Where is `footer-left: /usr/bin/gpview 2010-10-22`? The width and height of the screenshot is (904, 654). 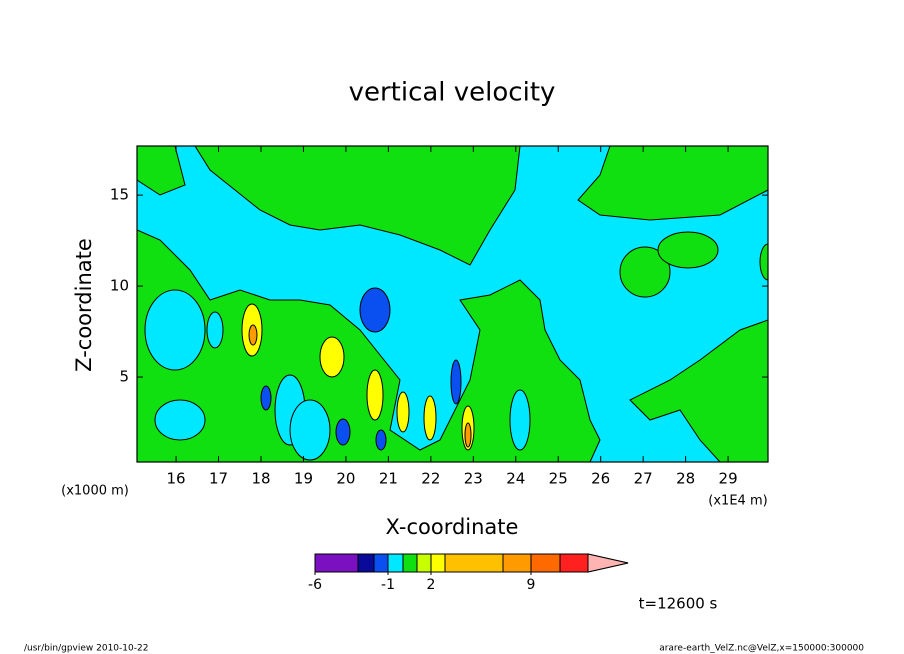 footer-left: /usr/bin/gpview 2010-10-22 is located at coordinates (86, 649).